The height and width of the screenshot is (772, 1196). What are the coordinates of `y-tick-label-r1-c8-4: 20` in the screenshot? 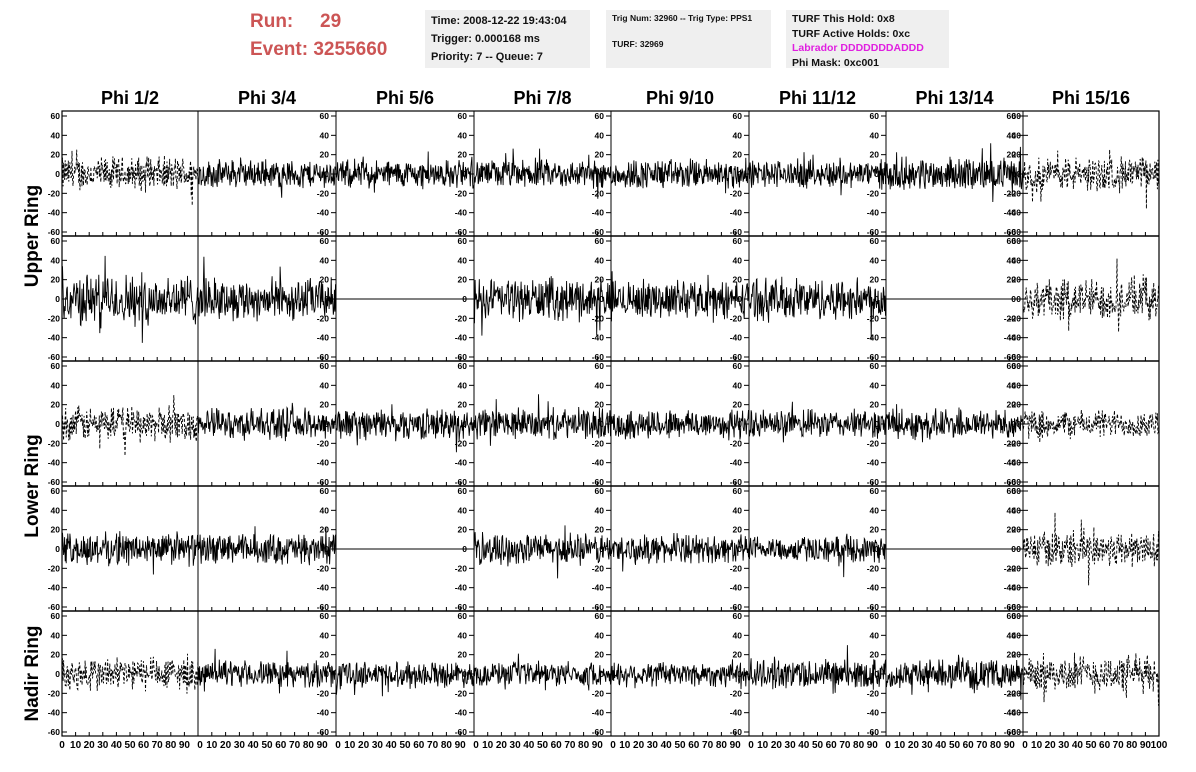 It's located at (1017, 155).